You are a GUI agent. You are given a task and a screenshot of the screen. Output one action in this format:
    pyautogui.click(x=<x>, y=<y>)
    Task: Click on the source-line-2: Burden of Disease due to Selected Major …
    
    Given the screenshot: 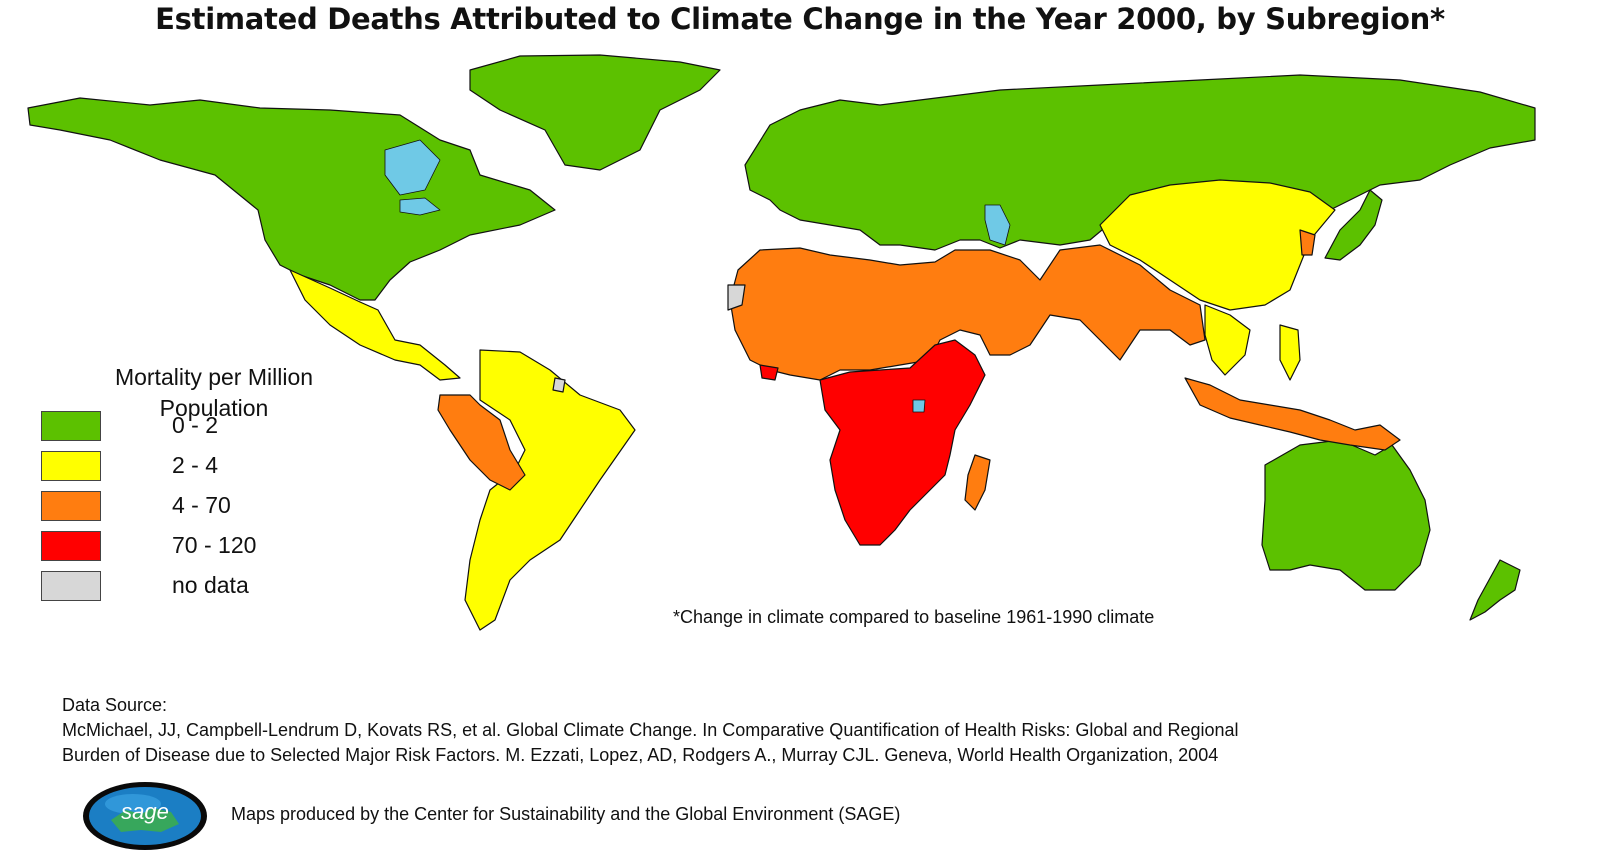 What is the action you would take?
    pyautogui.click(x=640, y=755)
    